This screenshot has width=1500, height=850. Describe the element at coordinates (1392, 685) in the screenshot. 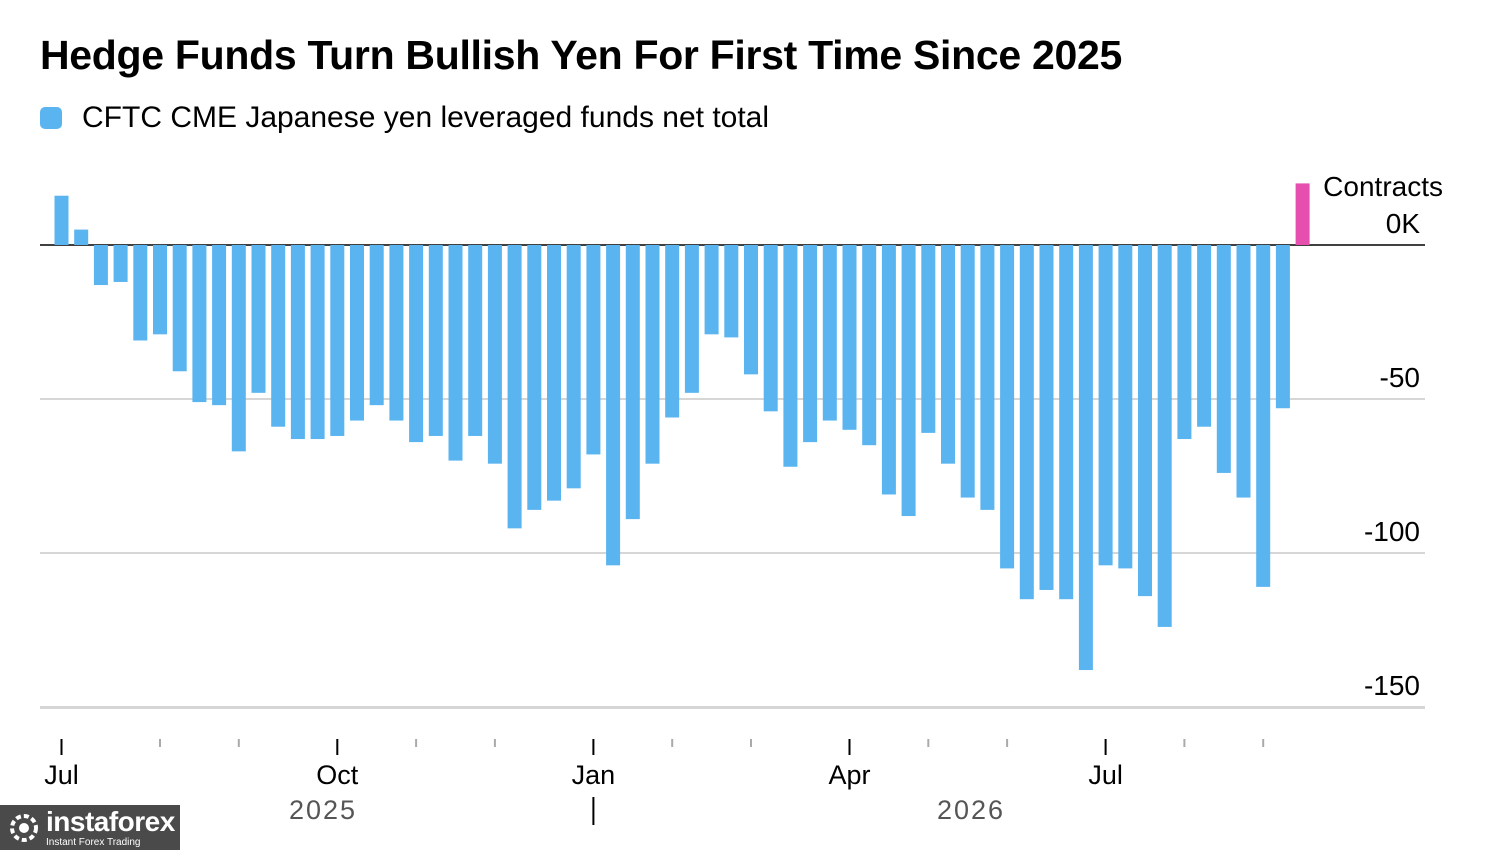

I see `y-tick-label: -150` at that location.